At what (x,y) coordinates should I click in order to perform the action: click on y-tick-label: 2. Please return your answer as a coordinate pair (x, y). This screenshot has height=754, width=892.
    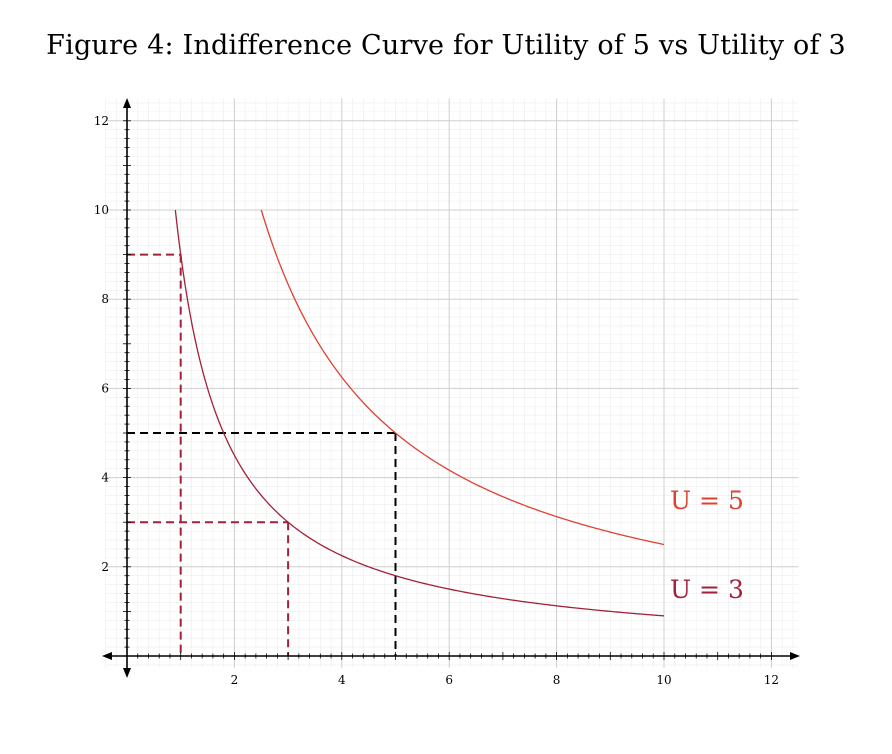
    Looking at the image, I should click on (105, 567).